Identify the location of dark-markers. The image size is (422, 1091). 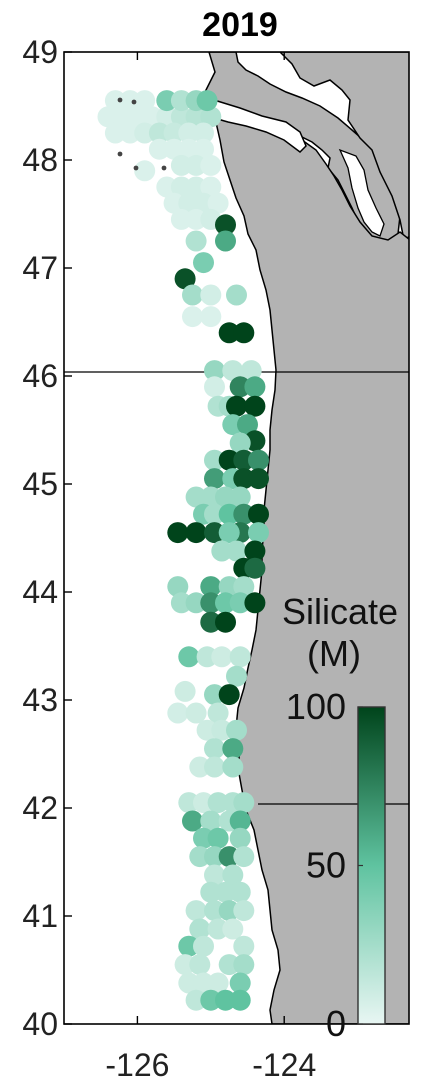
(142, 134).